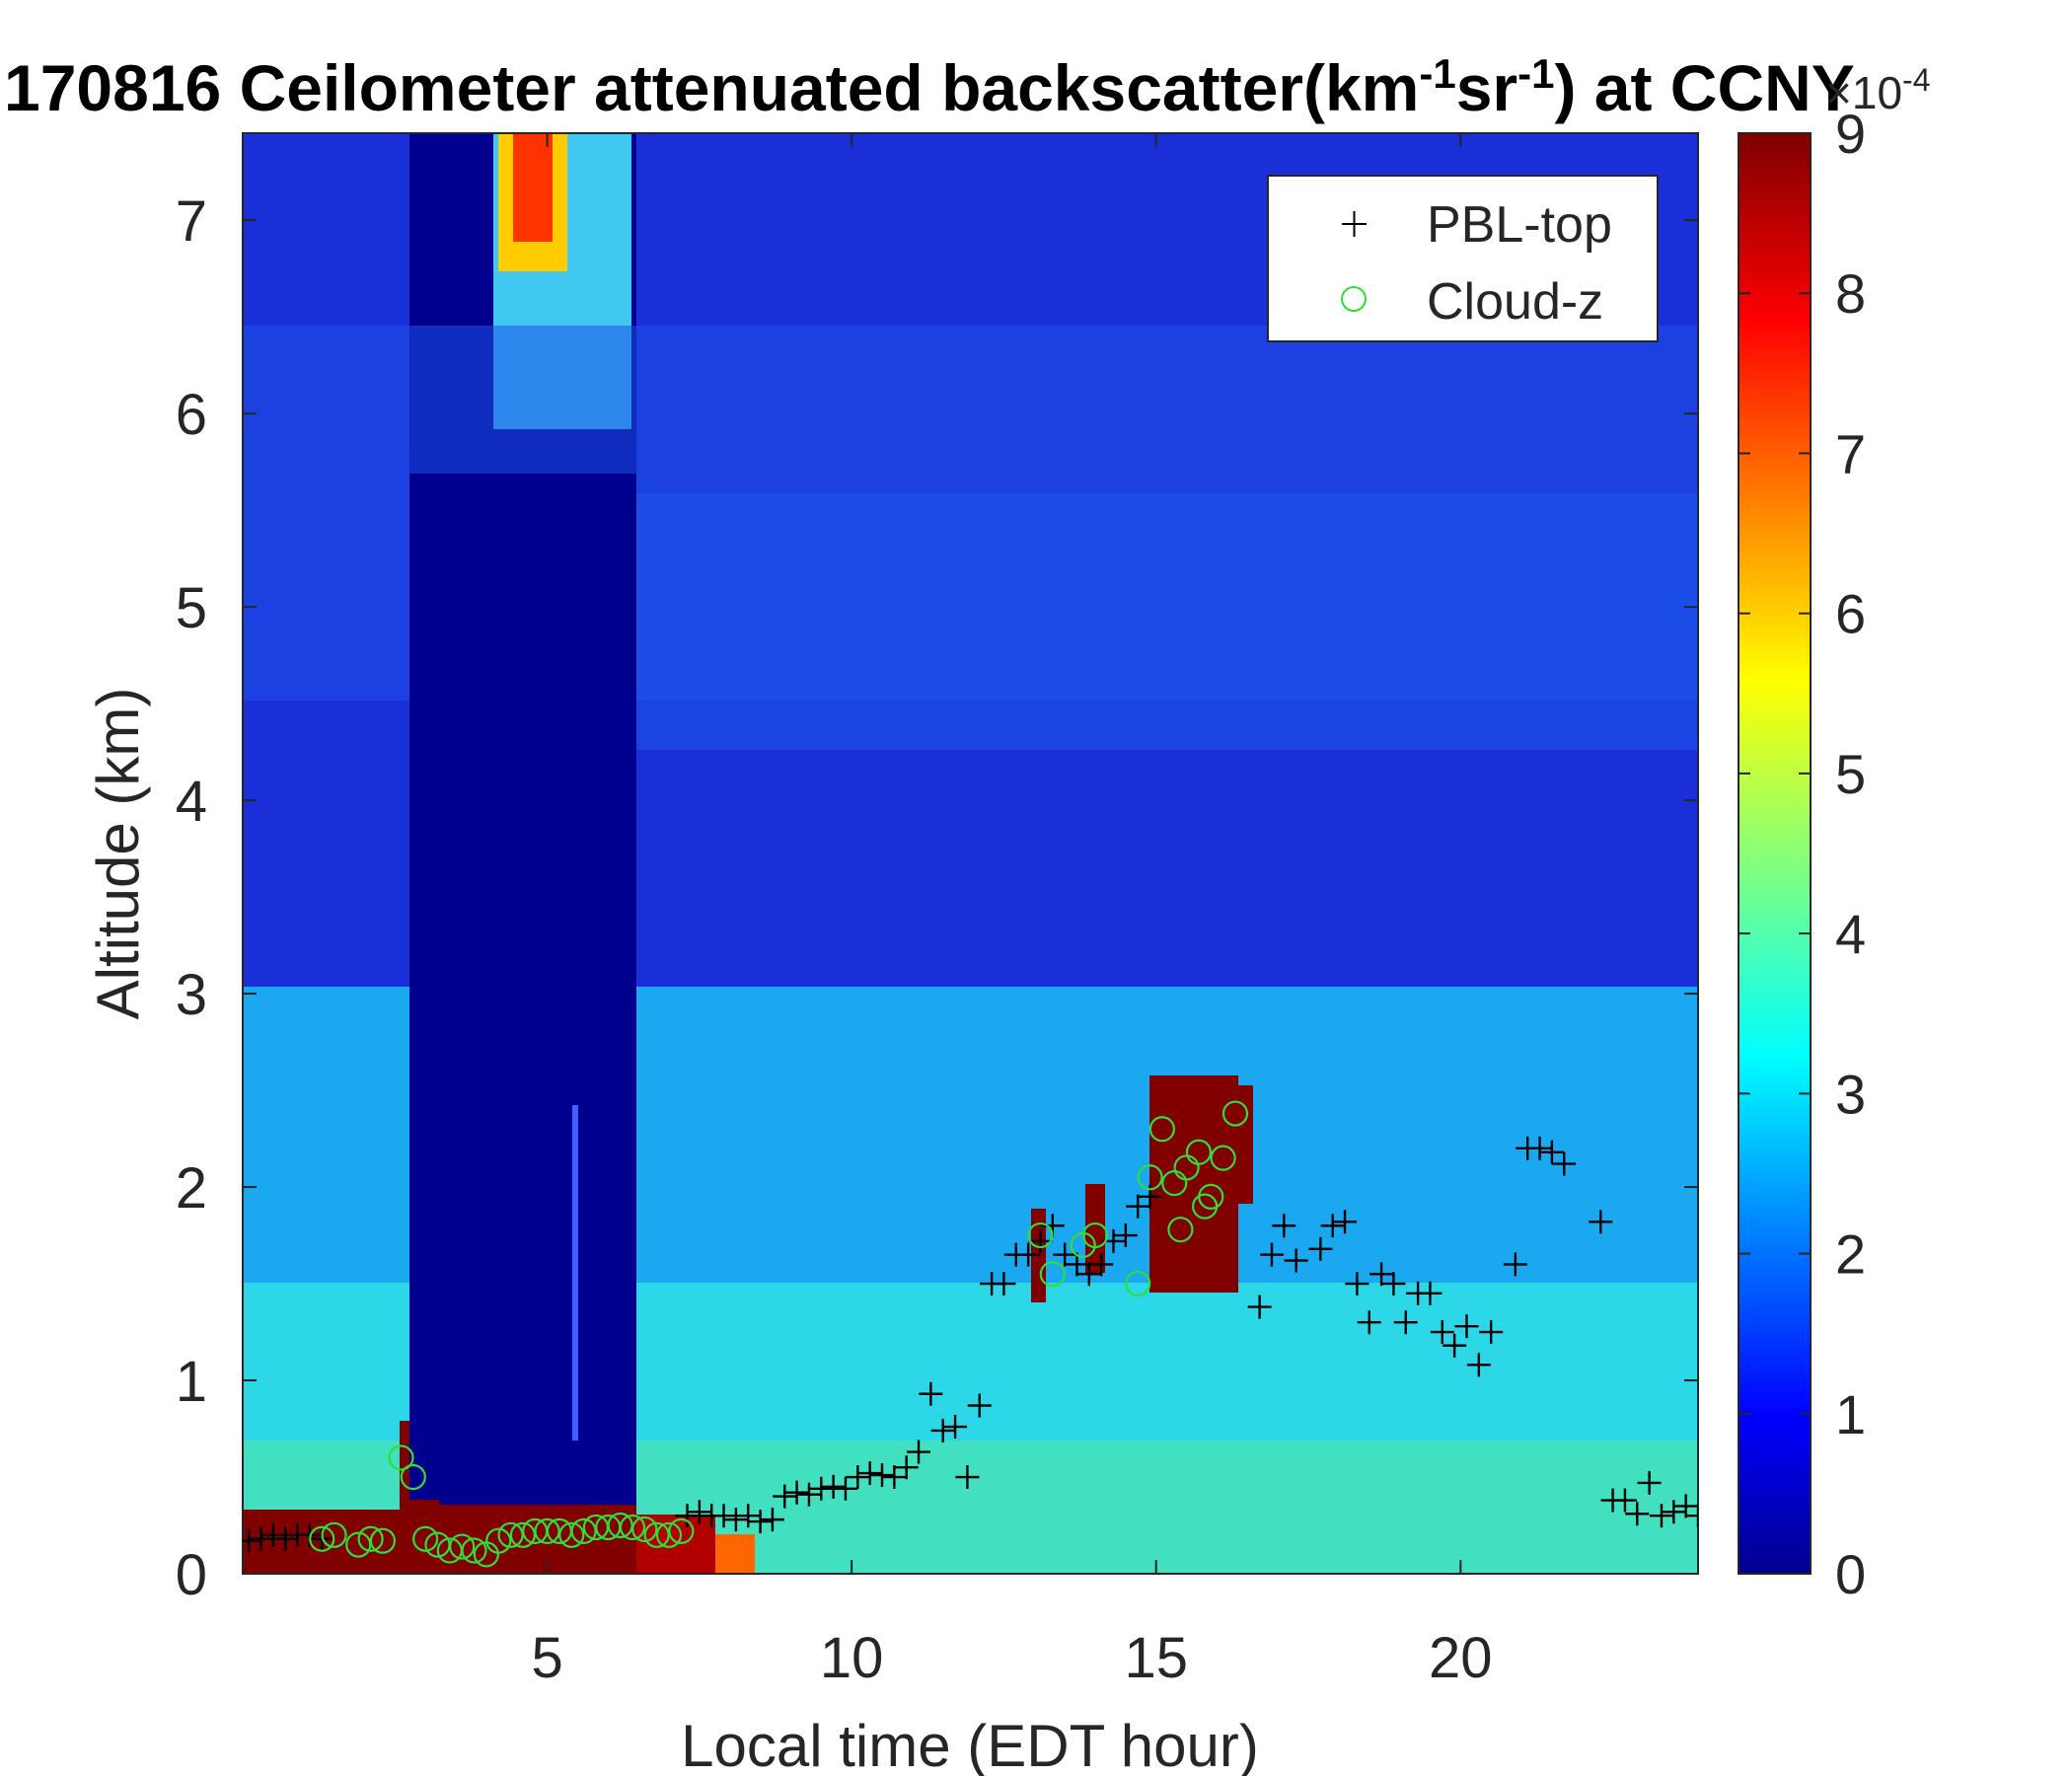 The height and width of the screenshot is (1776, 2072). Describe the element at coordinates (118, 854) in the screenshot. I see `y-axis-label: Altitude (km)` at that location.